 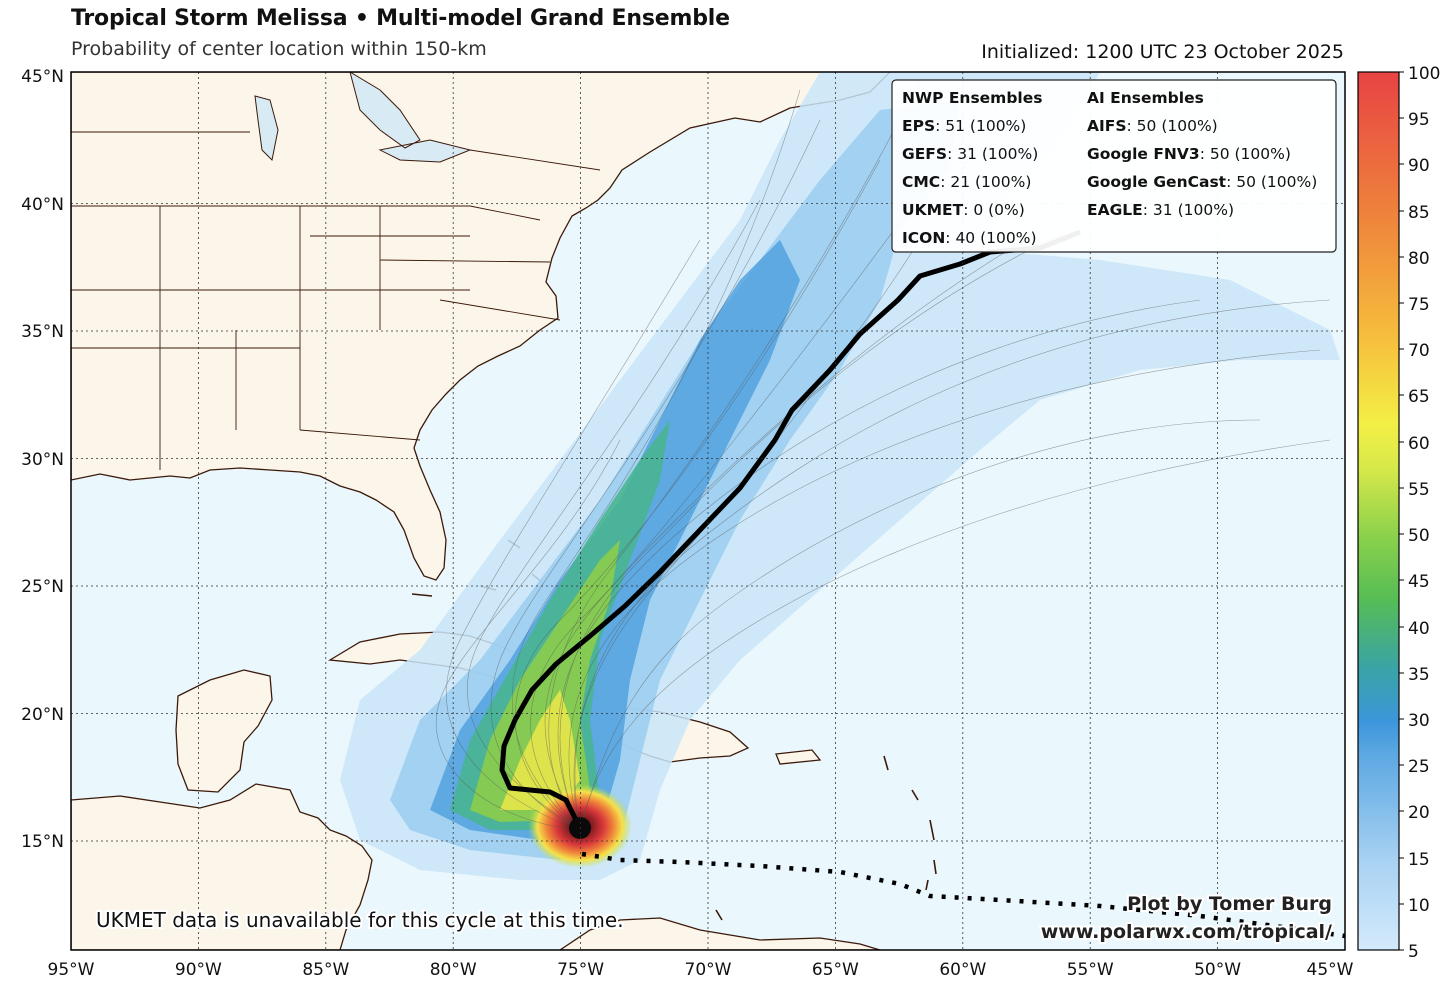 What do you see at coordinates (972, 98) in the screenshot?
I see `legend-nwp-title: NWP Ensembles` at bounding box center [972, 98].